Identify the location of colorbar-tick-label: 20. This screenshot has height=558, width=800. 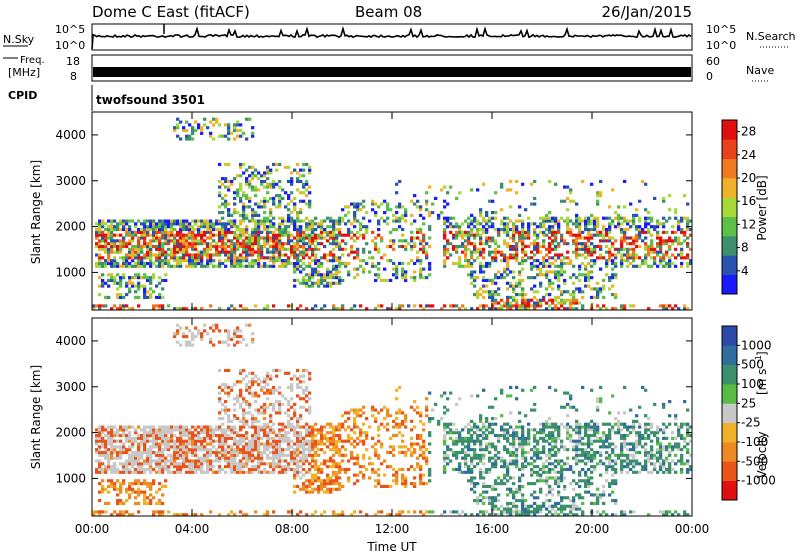
(748, 178).